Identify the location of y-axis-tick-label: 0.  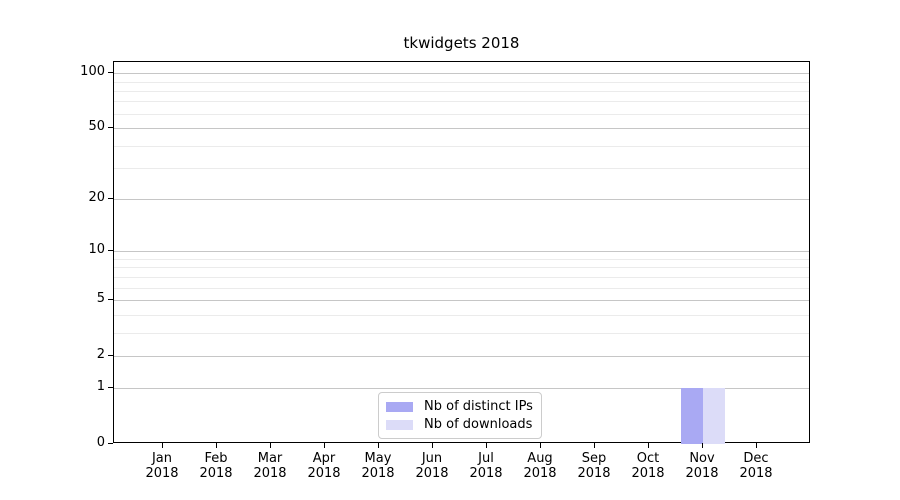
(100, 442).